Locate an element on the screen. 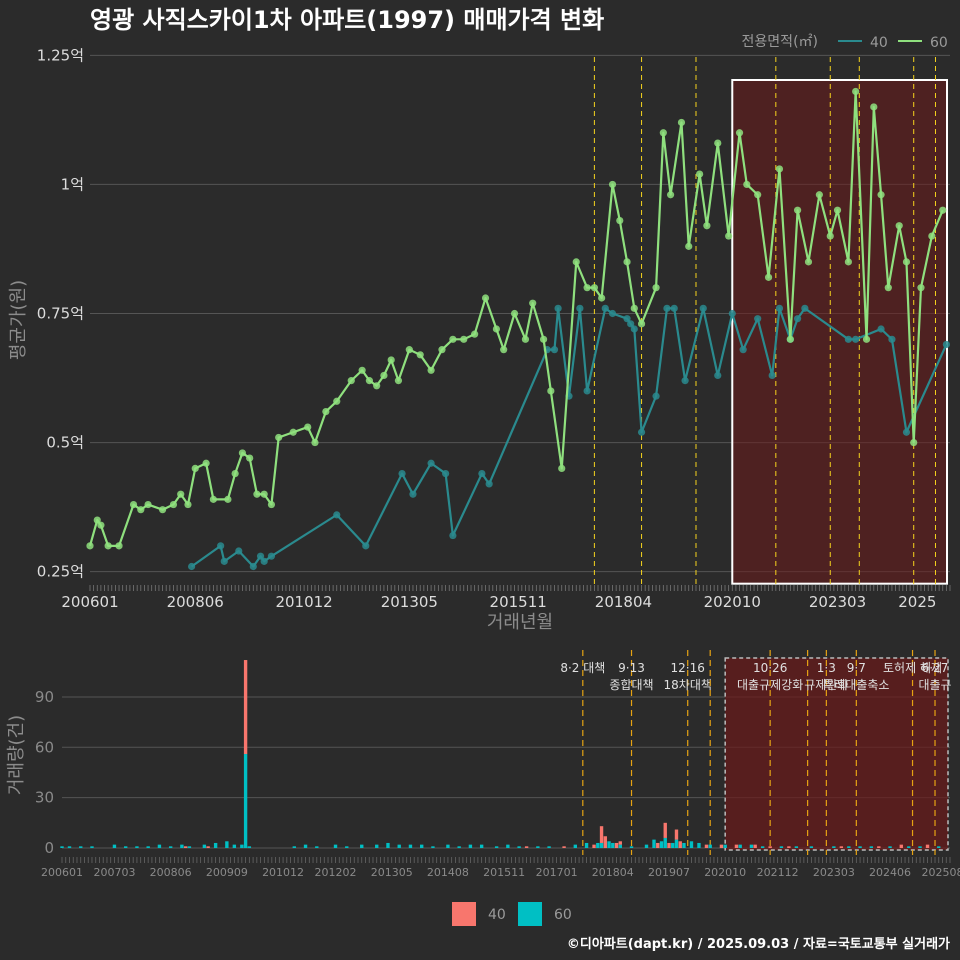 Image resolution: width=960 pixels, height=960 pixels. legend-bar-label-60: 60 is located at coordinates (563, 915).